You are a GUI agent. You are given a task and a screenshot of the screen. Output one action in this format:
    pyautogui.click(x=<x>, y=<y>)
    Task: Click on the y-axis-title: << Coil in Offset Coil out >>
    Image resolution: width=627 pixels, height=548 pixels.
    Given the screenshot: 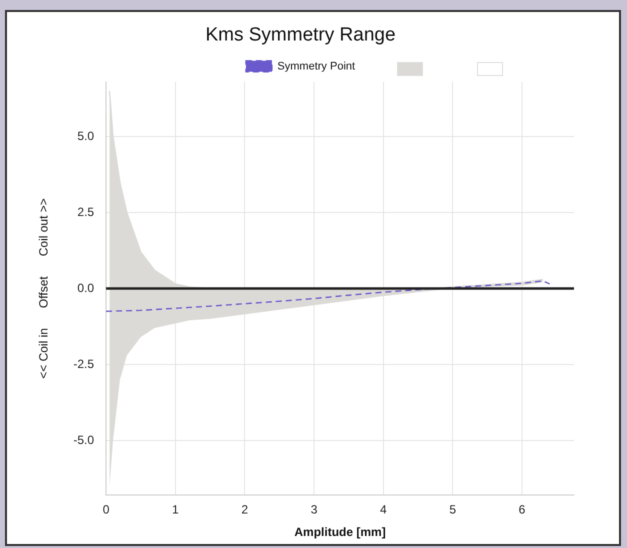 What is the action you would take?
    pyautogui.click(x=43, y=288)
    